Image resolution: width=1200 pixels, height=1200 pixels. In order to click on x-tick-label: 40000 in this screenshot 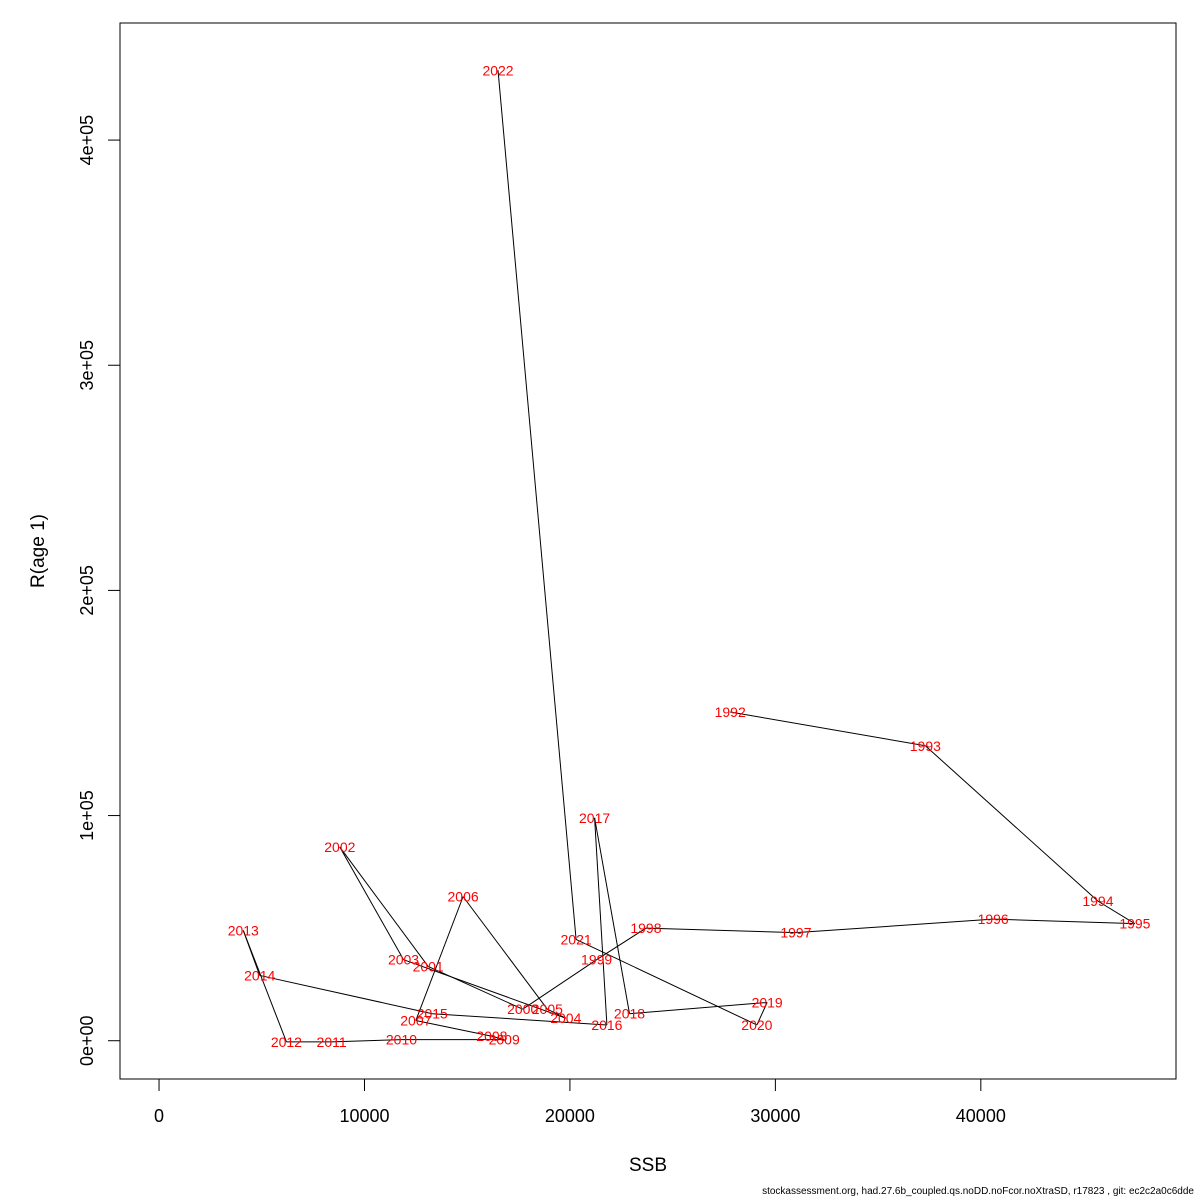, I will do `click(981, 1116)`.